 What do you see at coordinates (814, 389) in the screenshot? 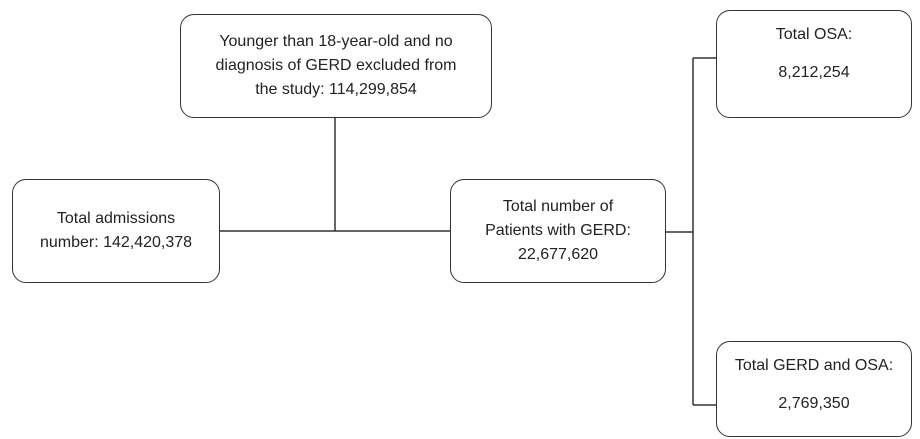
I see `total-gerd-and-osa-box: Total GERD and OSA: 2,769,350` at bounding box center [814, 389].